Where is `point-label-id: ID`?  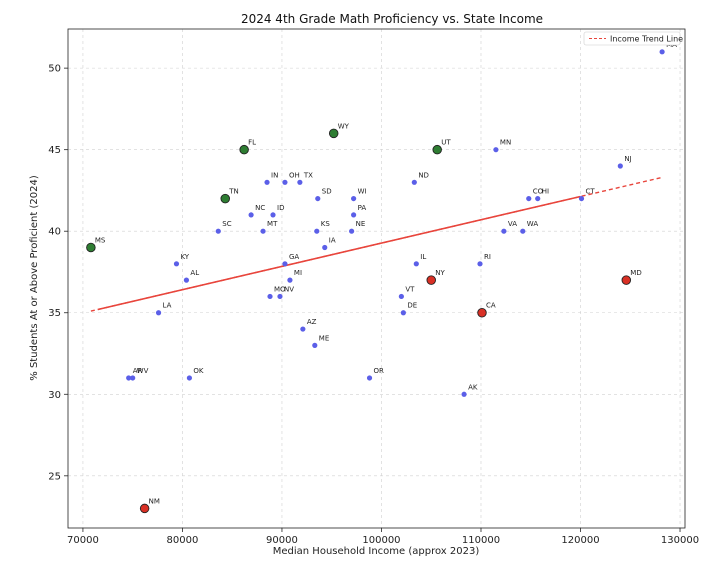 point-label-id: ID is located at coordinates (280, 208).